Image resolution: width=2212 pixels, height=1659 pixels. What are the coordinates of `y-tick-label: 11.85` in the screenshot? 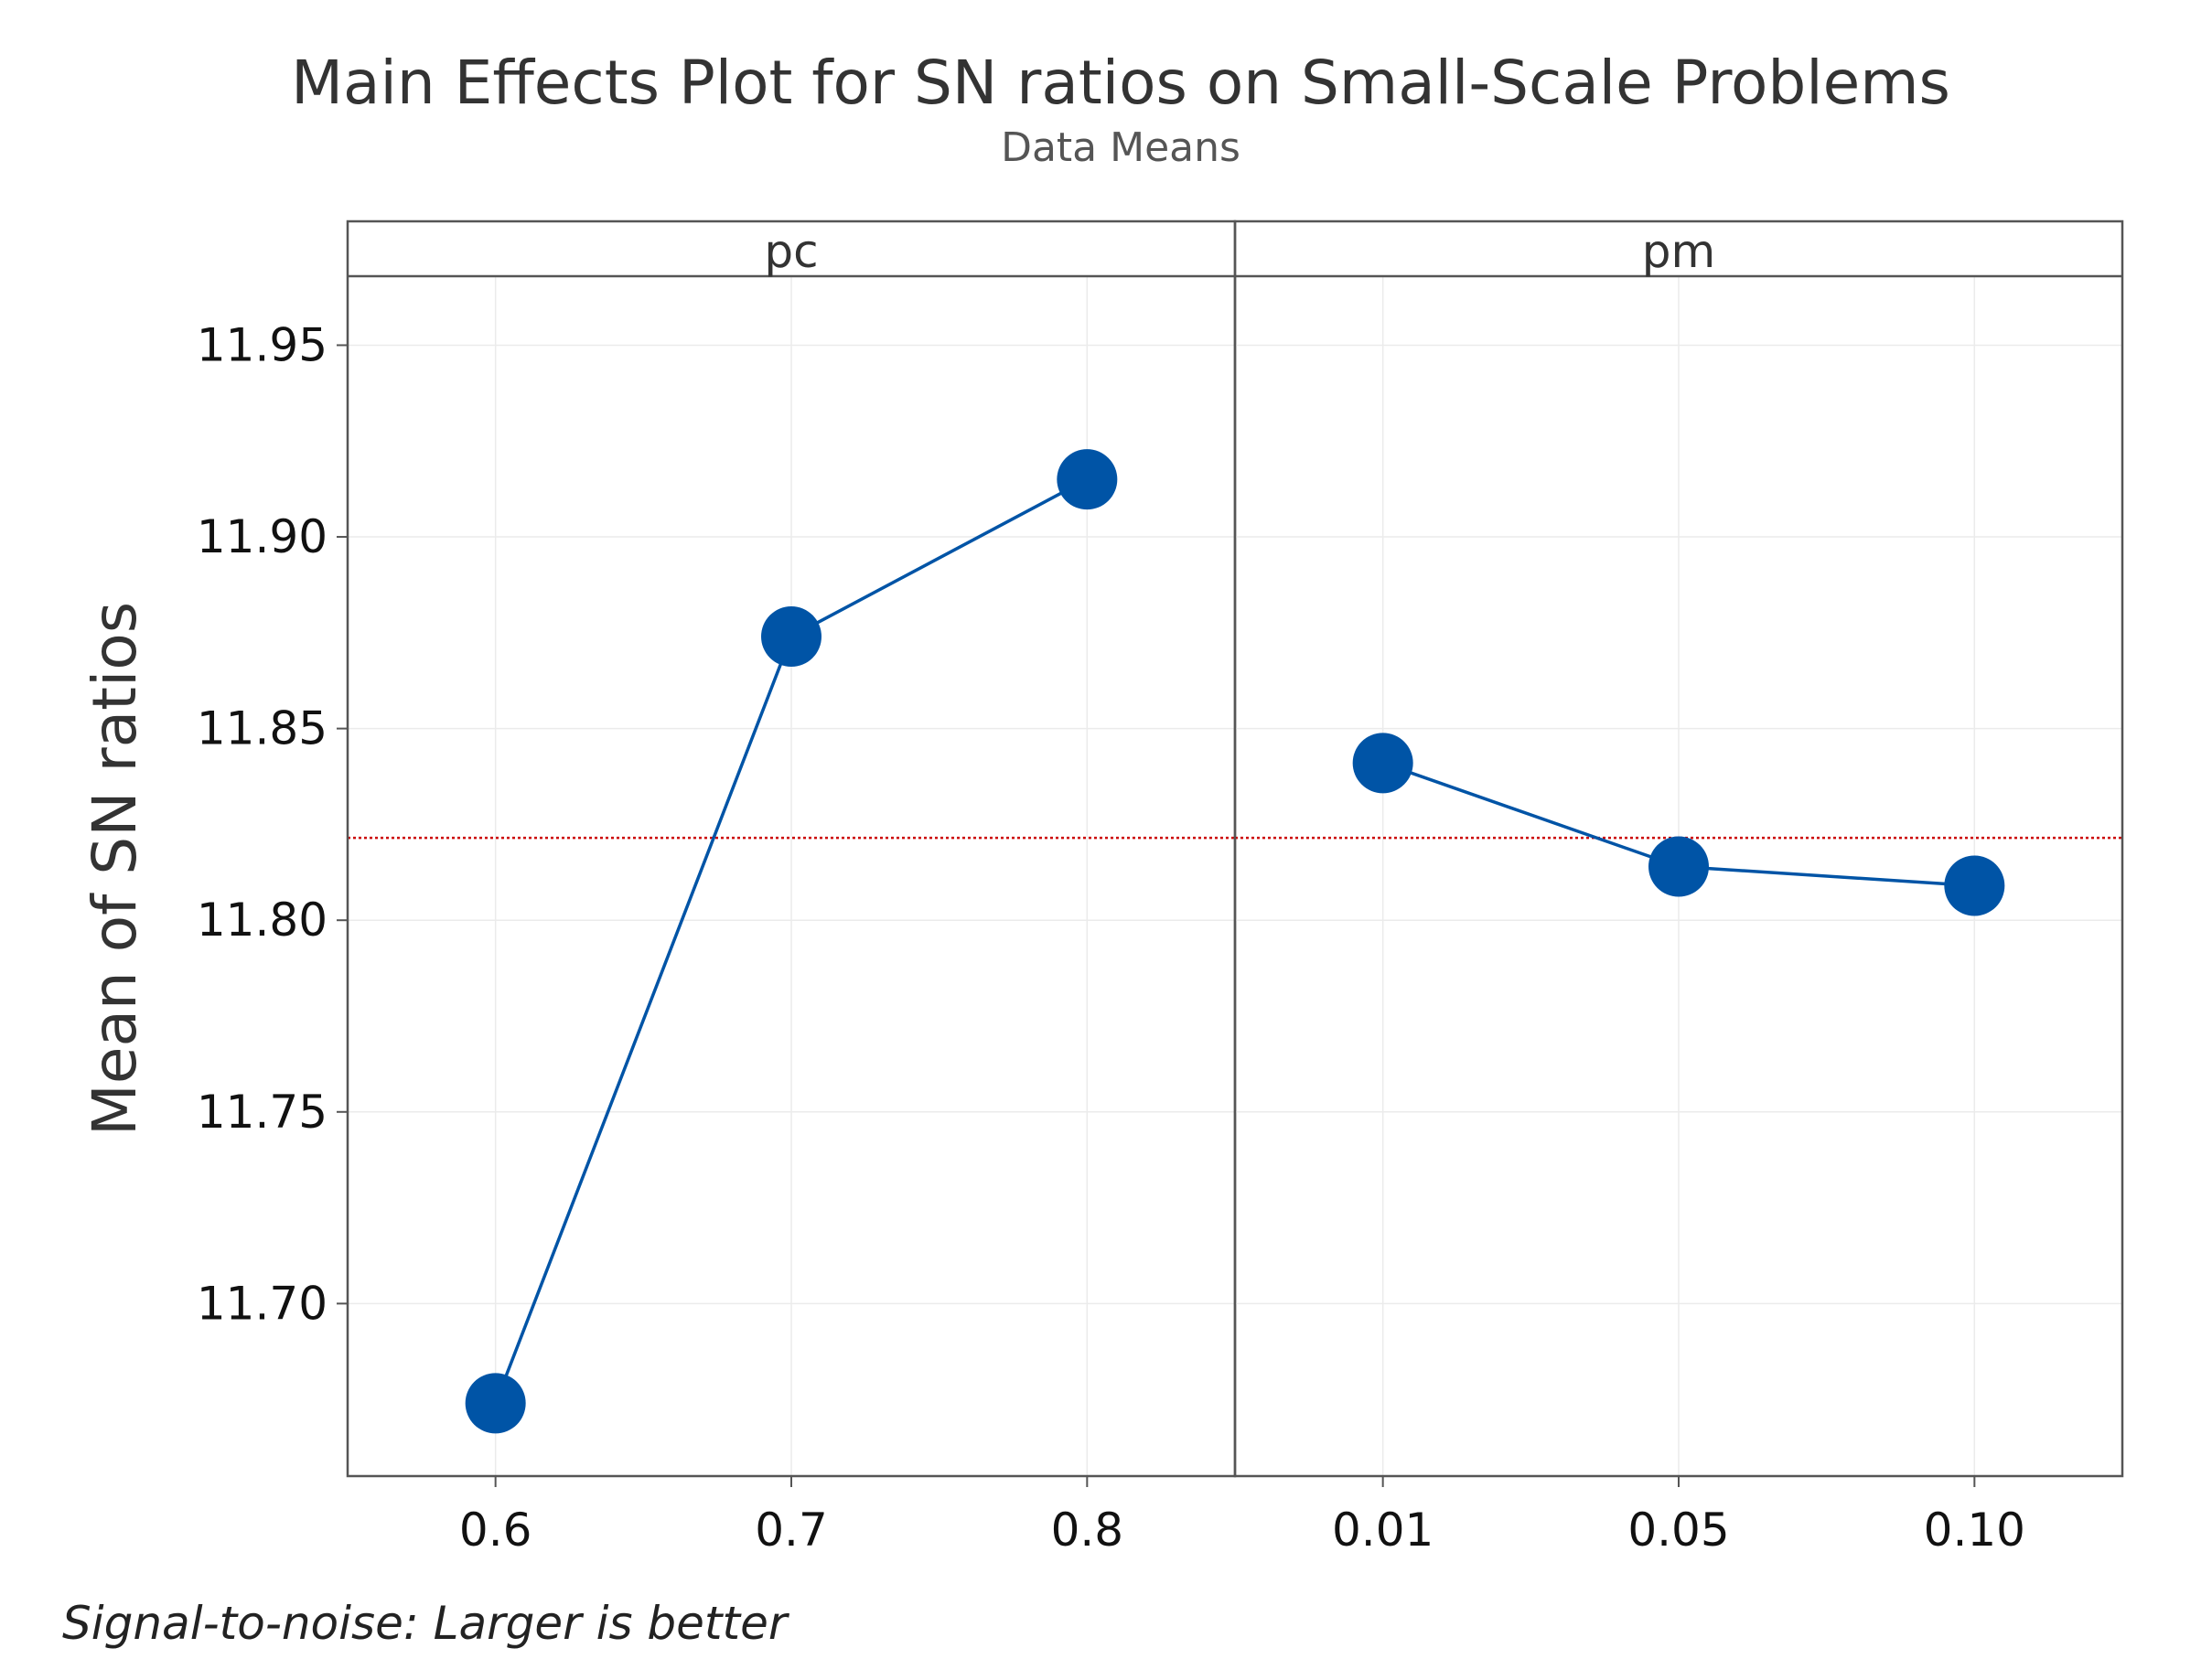 It's located at (262, 729).